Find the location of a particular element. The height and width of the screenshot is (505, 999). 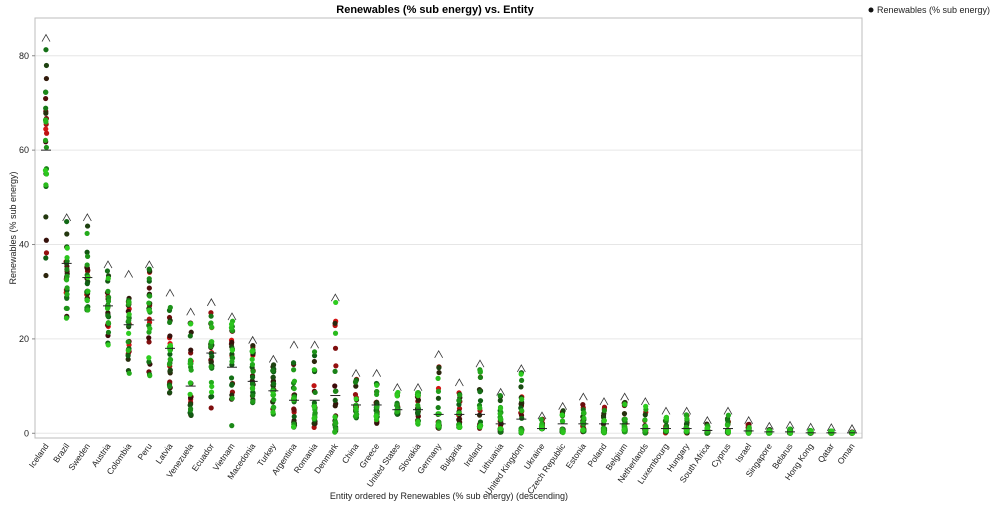

y-tick-label: 0 is located at coordinates (26, 433).